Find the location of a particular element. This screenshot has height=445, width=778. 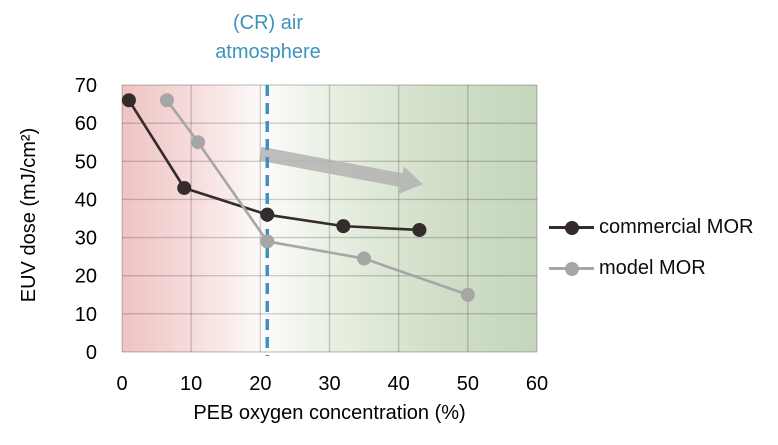

legend-item-commercial-mor: commercial MOR is located at coordinates (651, 227).